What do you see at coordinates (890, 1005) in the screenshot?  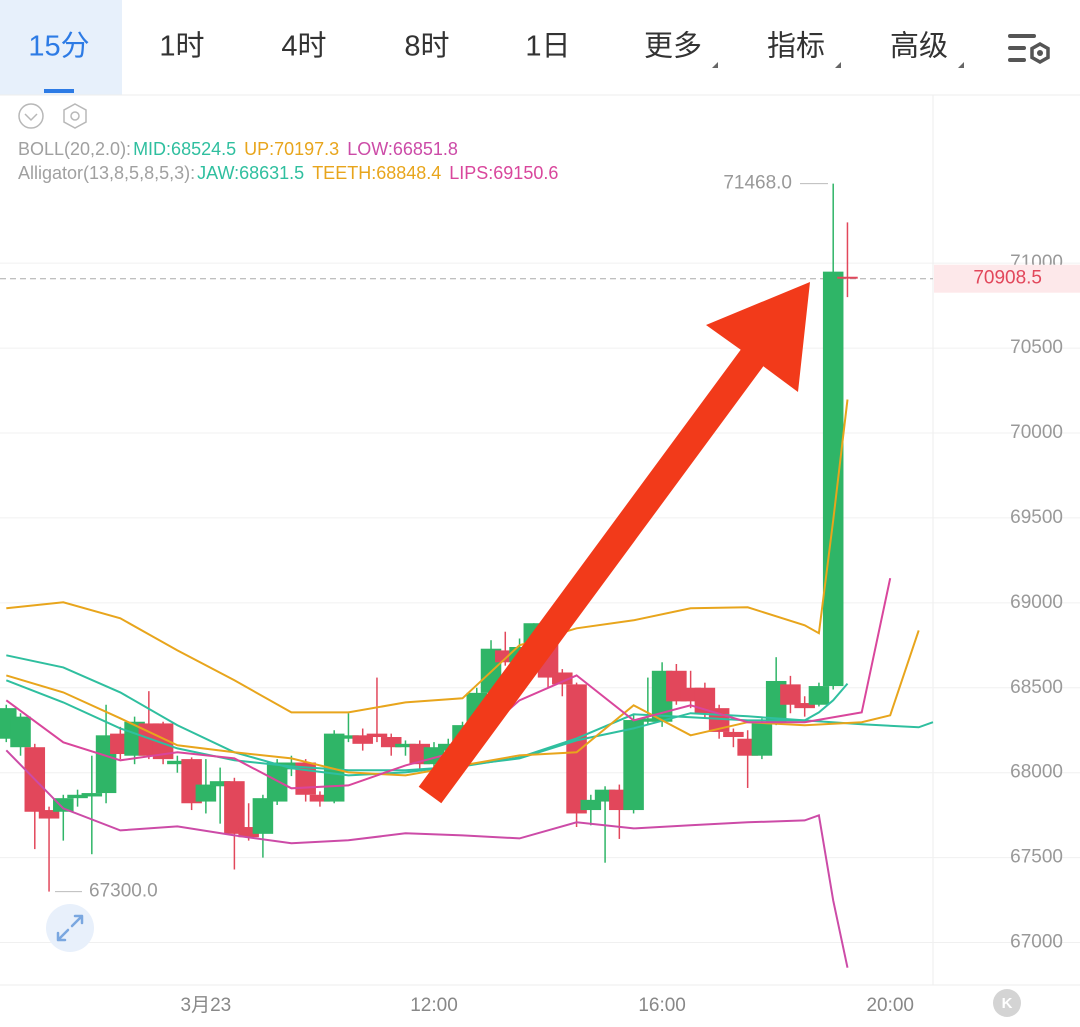 I see `x-tick-label: 20:00` at bounding box center [890, 1005].